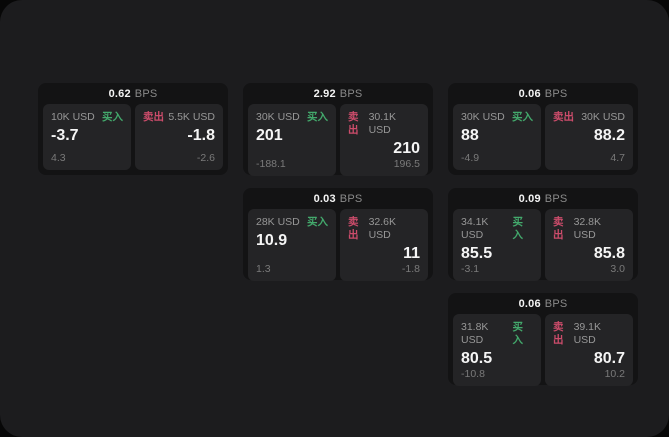 The height and width of the screenshot is (437, 669). Describe the element at coordinates (272, 240) in the screenshot. I see `buy-price: 10.9` at that location.